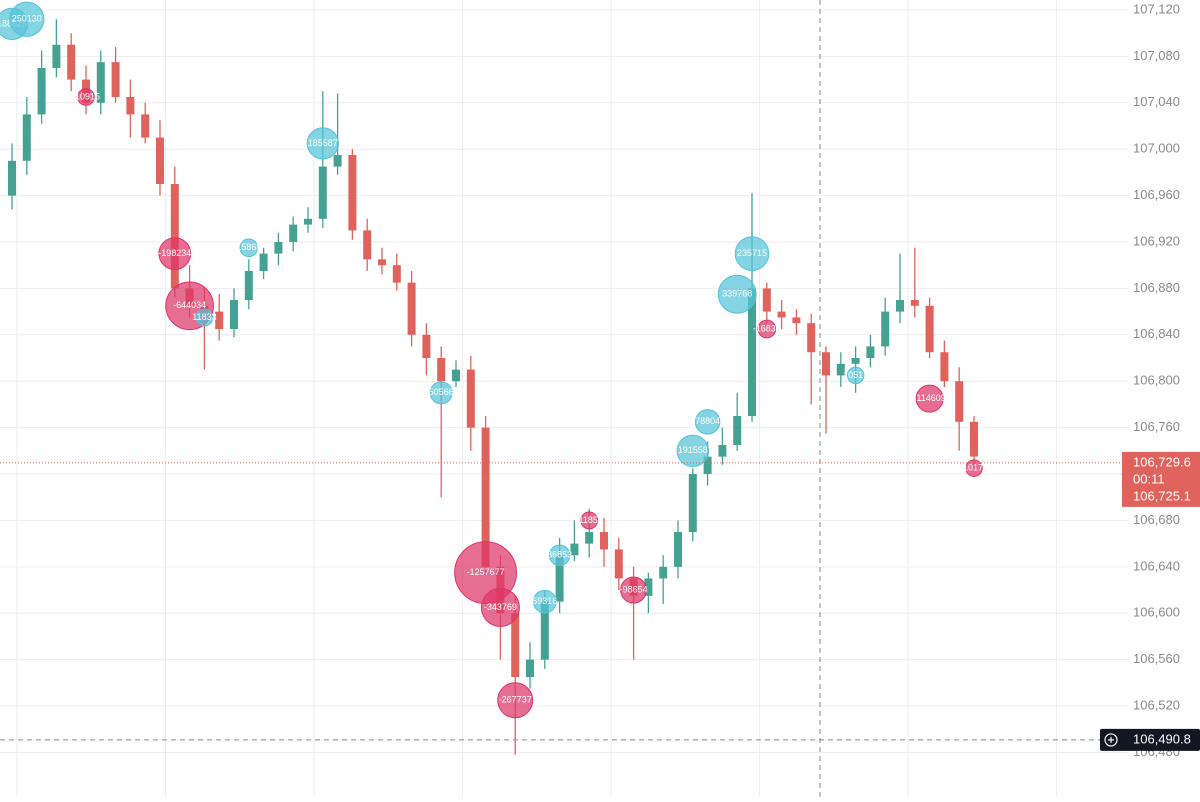 The image size is (1200, 802). I want to click on y-tick-label: 106,760, so click(1156, 426).